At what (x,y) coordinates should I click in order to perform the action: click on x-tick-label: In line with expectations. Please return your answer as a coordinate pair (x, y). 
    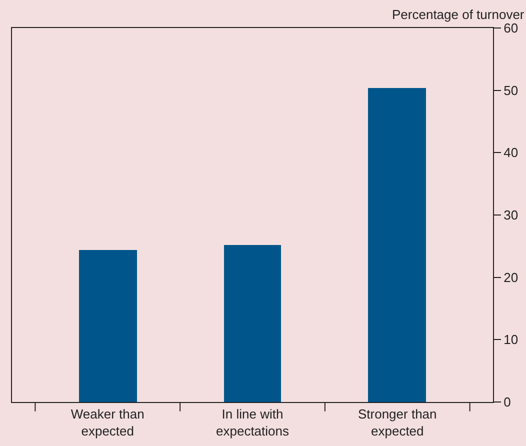
    Looking at the image, I should click on (253, 422).